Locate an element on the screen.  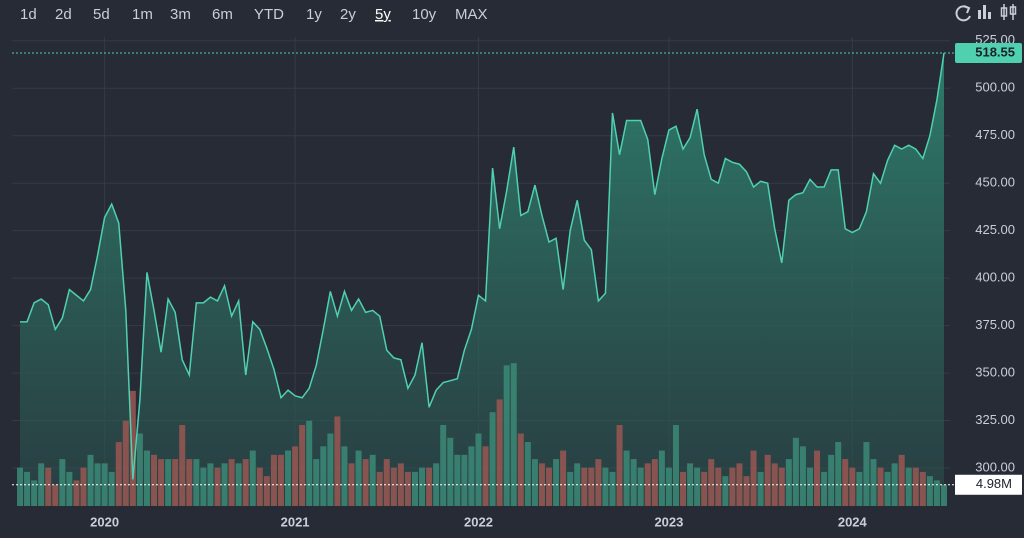
range-button: 1m is located at coordinates (142, 14).